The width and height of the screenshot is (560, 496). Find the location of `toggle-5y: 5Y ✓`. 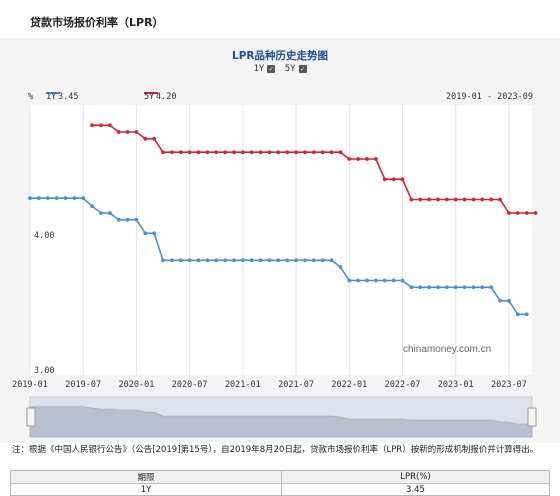

toggle-5y: 5Y ✓ is located at coordinates (296, 69).